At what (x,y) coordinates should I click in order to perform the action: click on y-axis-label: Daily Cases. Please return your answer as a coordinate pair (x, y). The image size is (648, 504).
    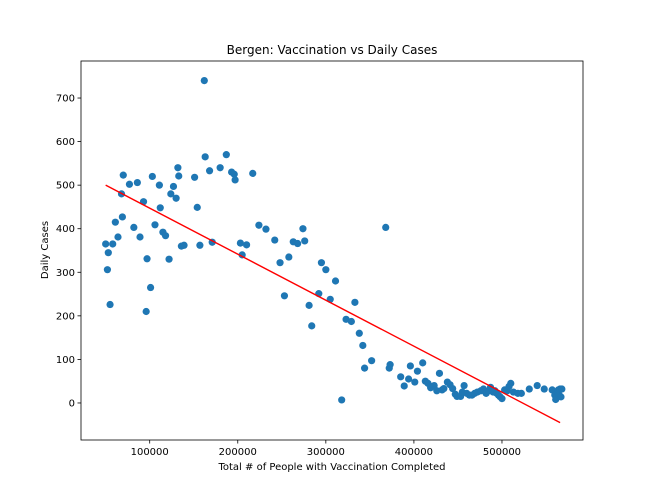
    Looking at the image, I should click on (45, 250).